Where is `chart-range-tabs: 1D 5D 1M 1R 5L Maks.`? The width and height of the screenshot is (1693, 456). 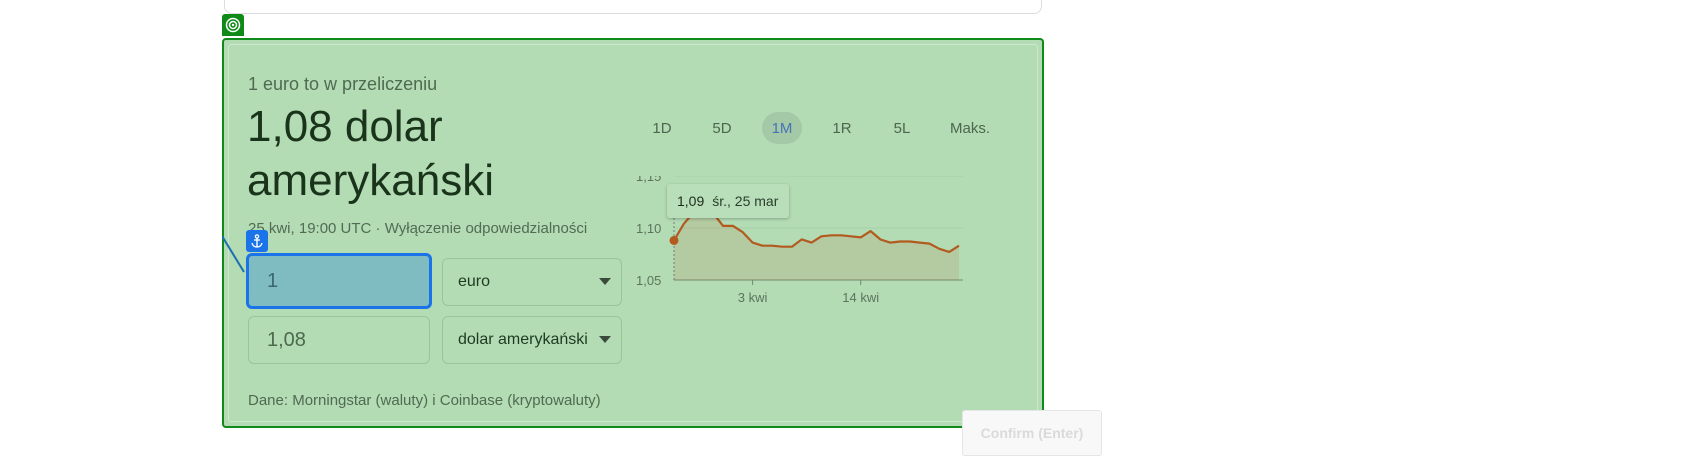 chart-range-tabs: 1D 5D 1M 1R 5L Maks. is located at coordinates (842, 128).